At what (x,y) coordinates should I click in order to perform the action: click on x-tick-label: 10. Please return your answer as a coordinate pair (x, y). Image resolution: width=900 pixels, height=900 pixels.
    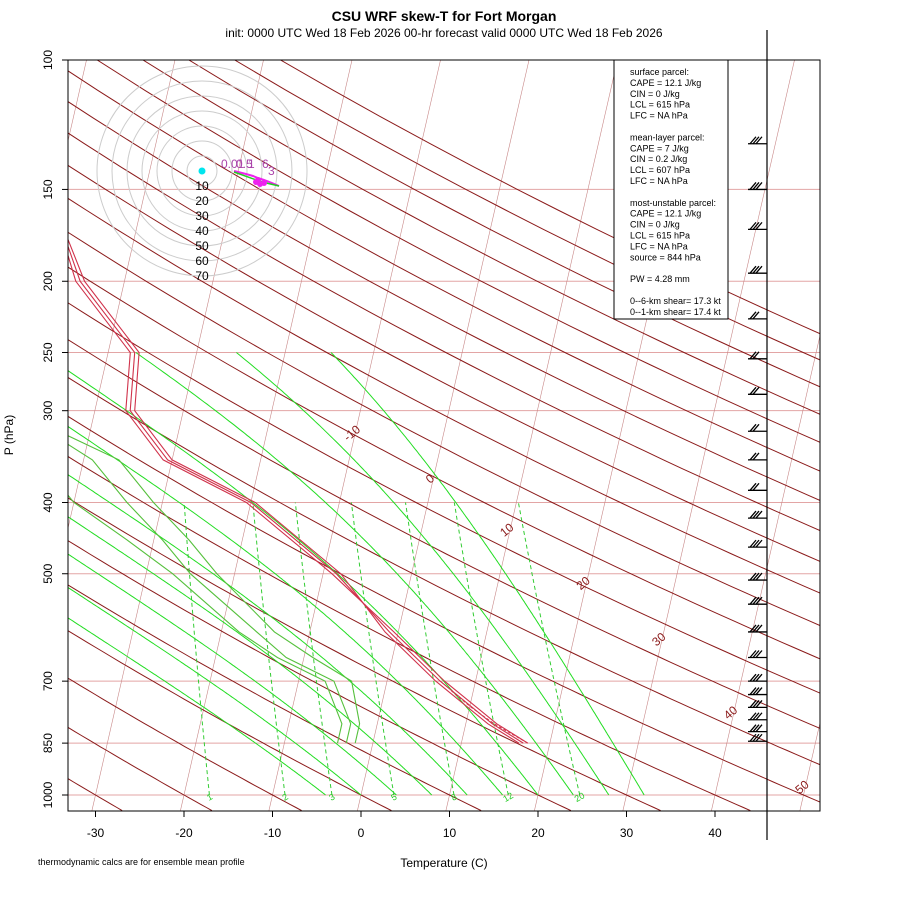
    Looking at the image, I should click on (450, 833).